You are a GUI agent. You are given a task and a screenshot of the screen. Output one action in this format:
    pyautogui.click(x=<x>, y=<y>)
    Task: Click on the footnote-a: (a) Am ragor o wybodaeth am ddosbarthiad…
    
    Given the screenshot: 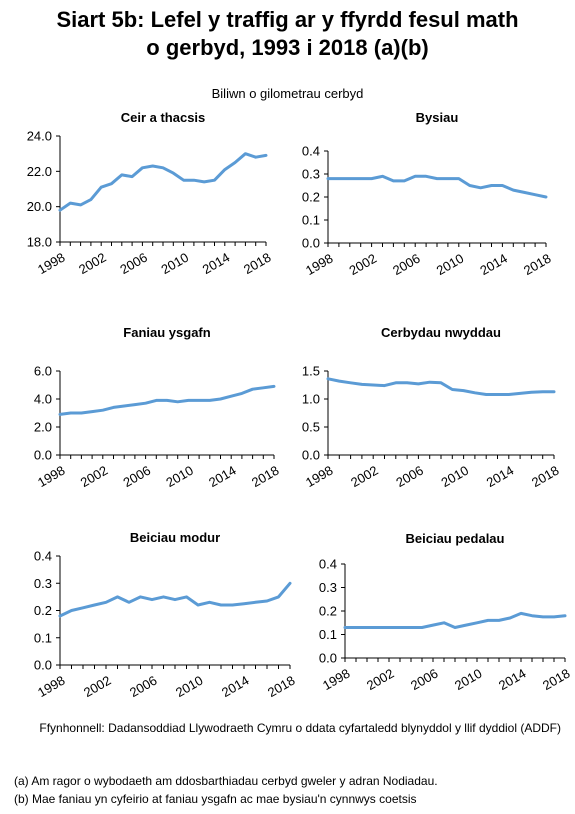 What is the action you would take?
    pyautogui.click(x=226, y=781)
    